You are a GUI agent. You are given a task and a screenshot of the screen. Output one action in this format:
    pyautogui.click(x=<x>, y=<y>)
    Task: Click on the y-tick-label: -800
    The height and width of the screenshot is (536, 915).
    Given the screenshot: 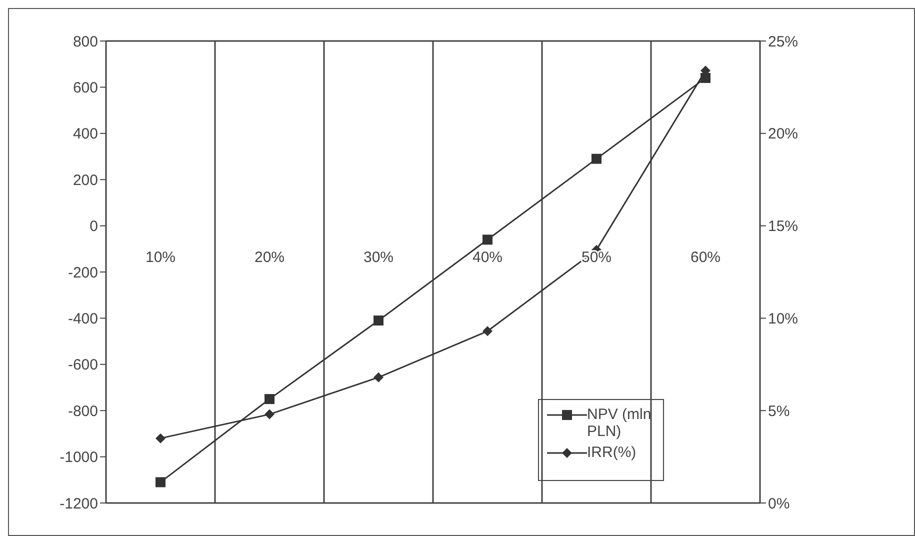 What is the action you would take?
    pyautogui.click(x=83, y=411)
    